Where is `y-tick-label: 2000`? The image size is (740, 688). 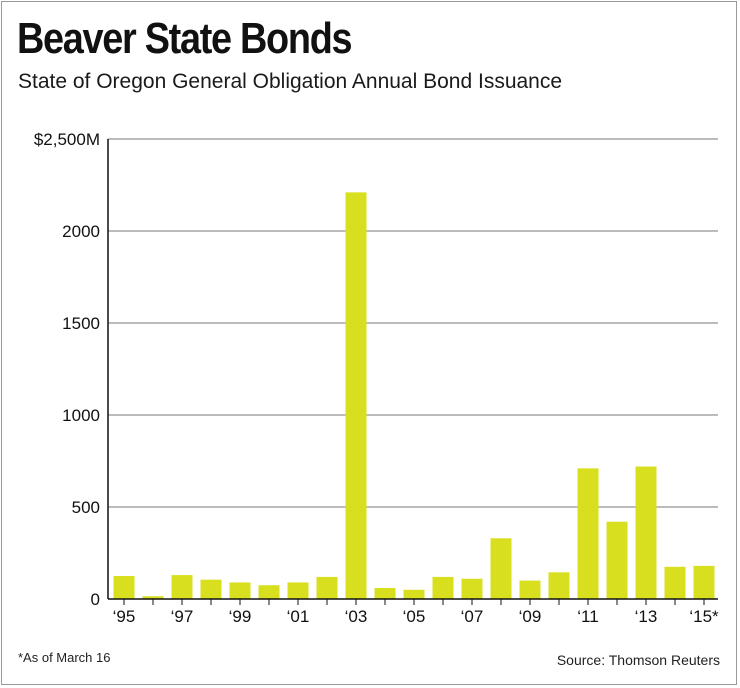
y-tick-label: 2000 is located at coordinates (81, 231).